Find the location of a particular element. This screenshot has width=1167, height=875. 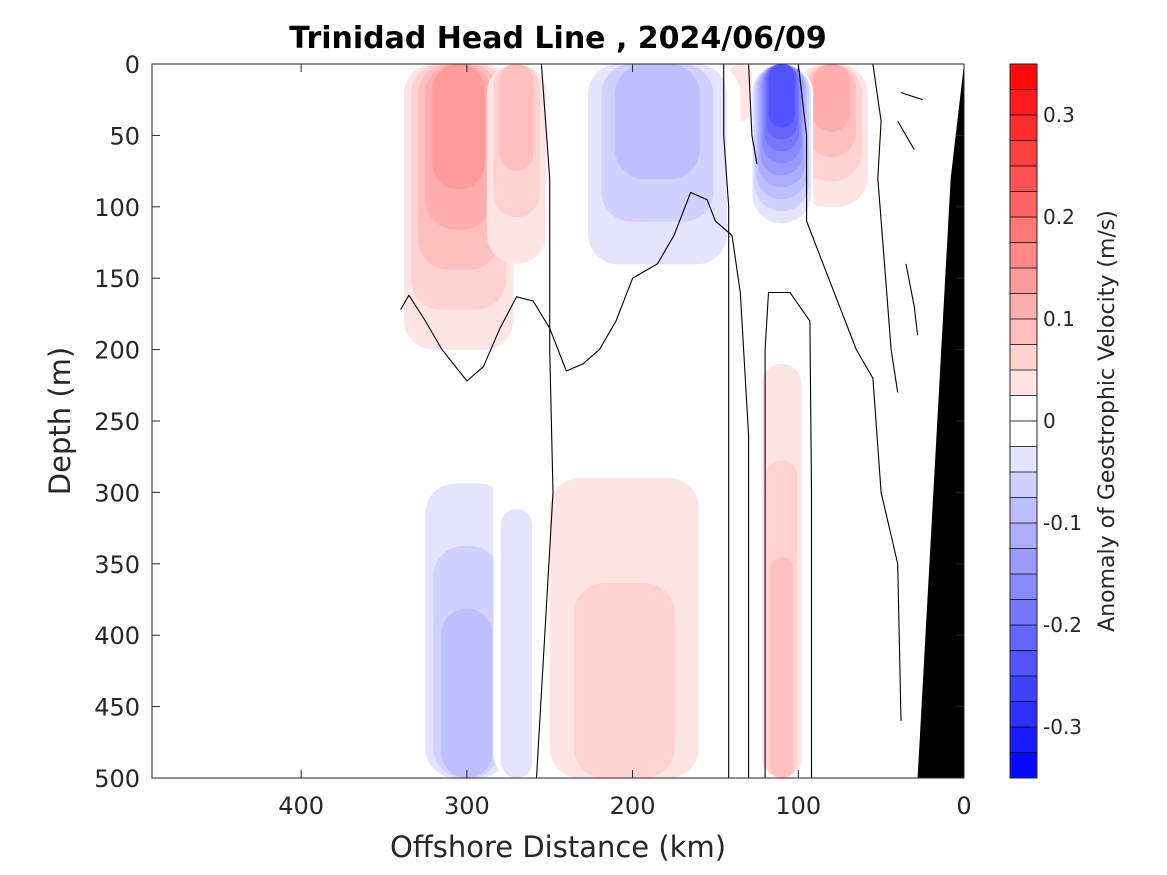

x-tick-label: 200 is located at coordinates (633, 806).